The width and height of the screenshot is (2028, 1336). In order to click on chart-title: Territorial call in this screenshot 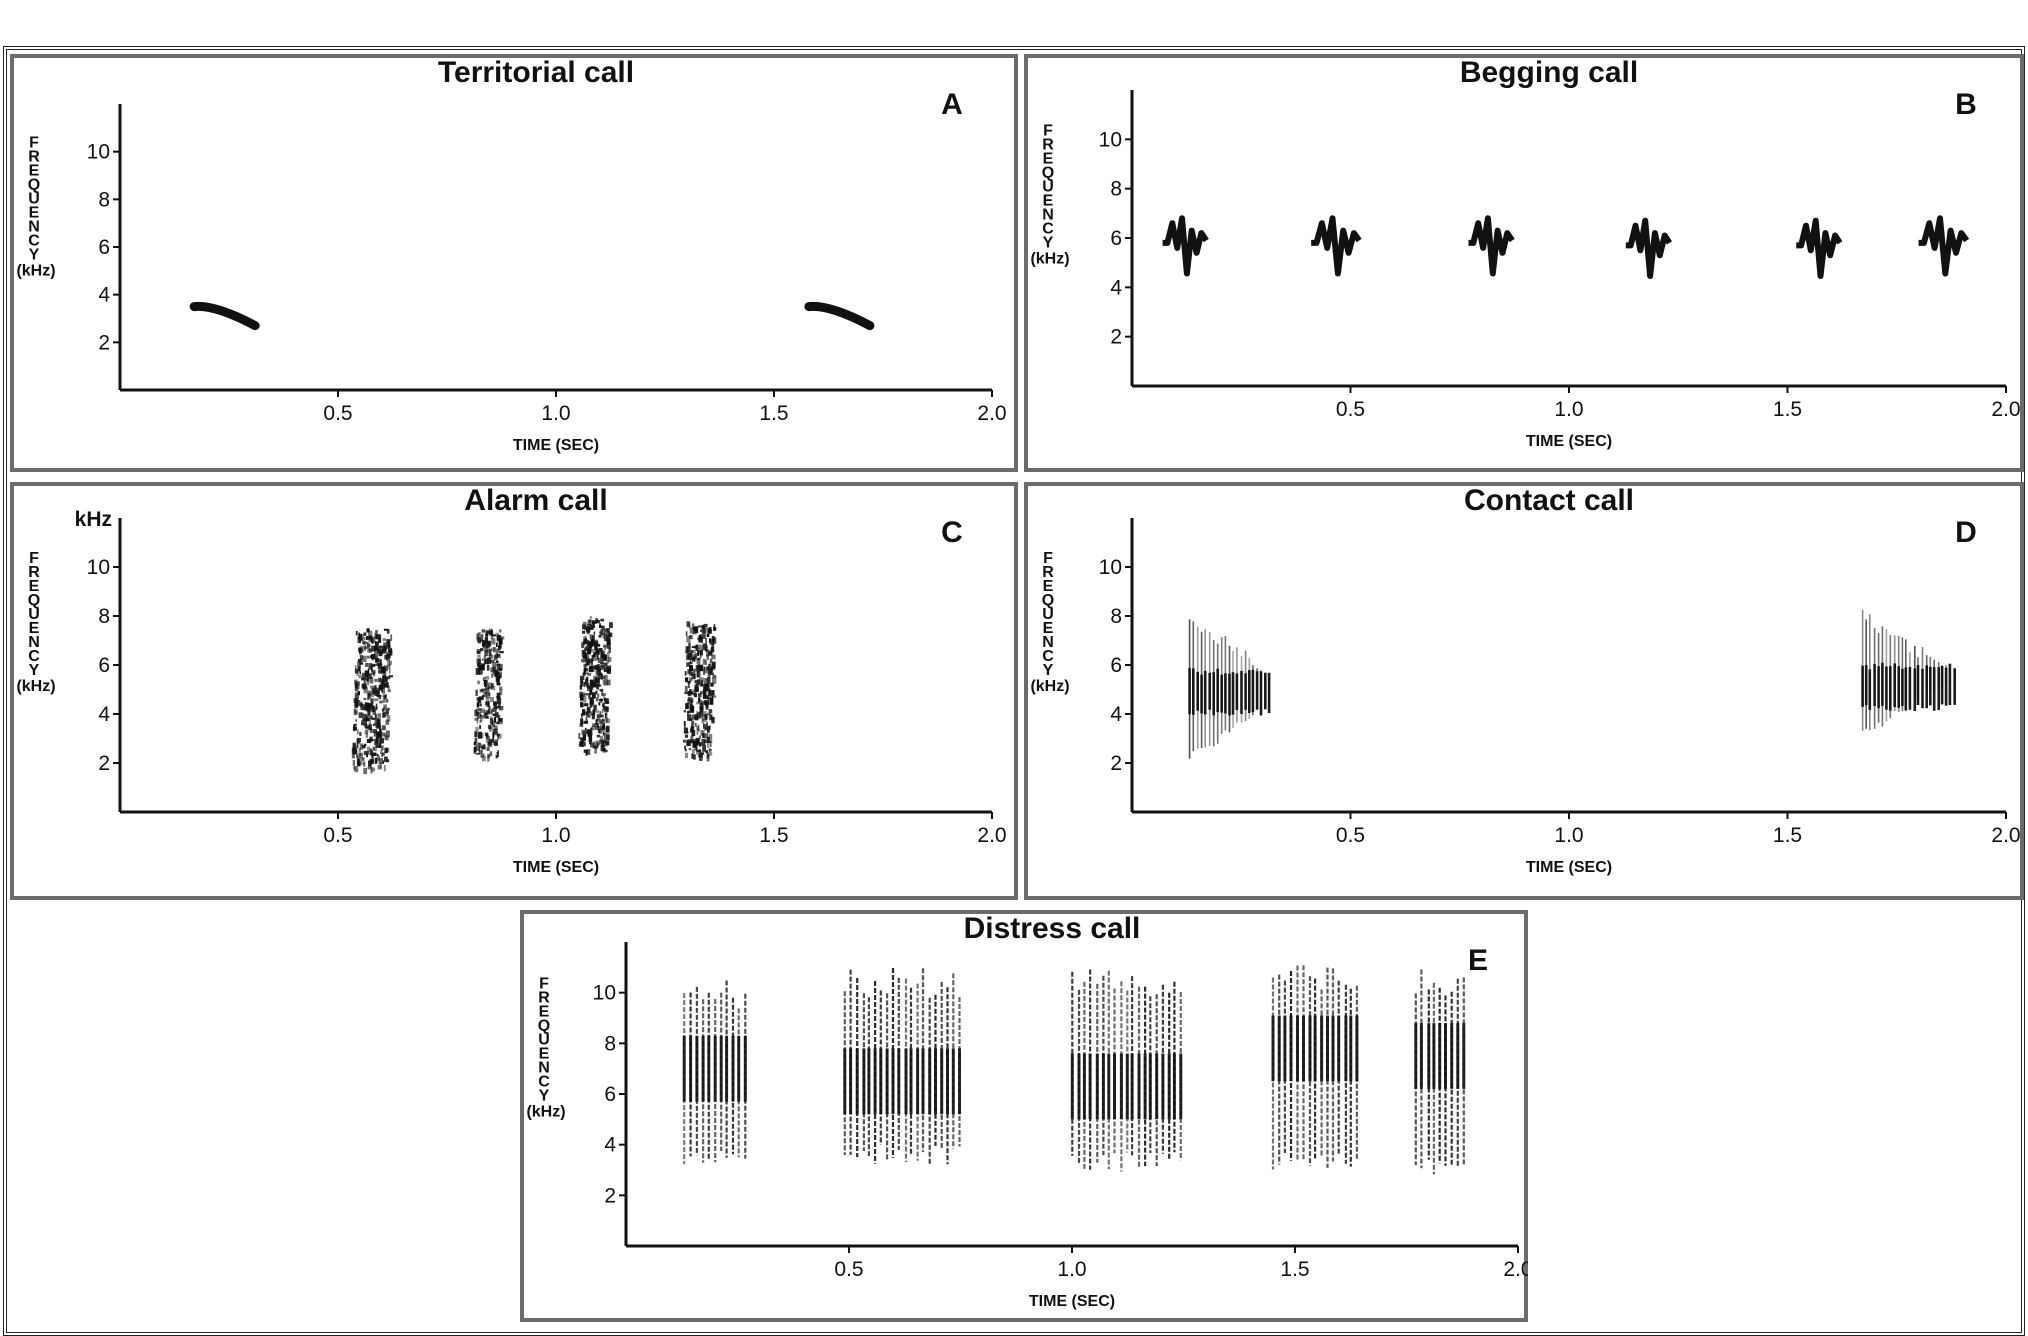, I will do `click(536, 72)`.